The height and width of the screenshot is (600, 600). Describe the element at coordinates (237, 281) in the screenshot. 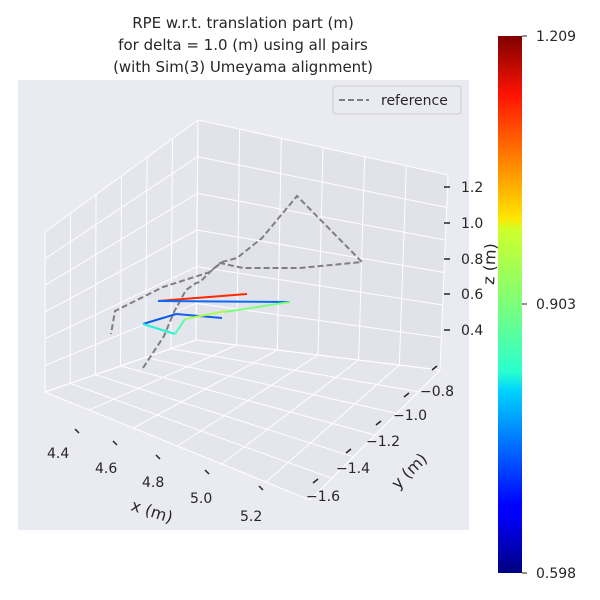

I see `reference-line` at that location.